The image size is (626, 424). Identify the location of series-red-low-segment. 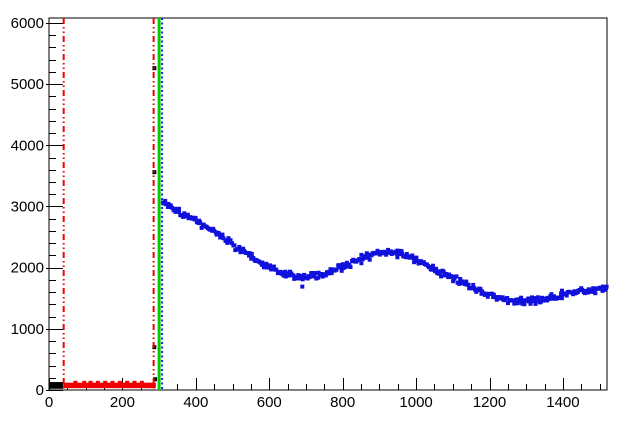
(109, 384).